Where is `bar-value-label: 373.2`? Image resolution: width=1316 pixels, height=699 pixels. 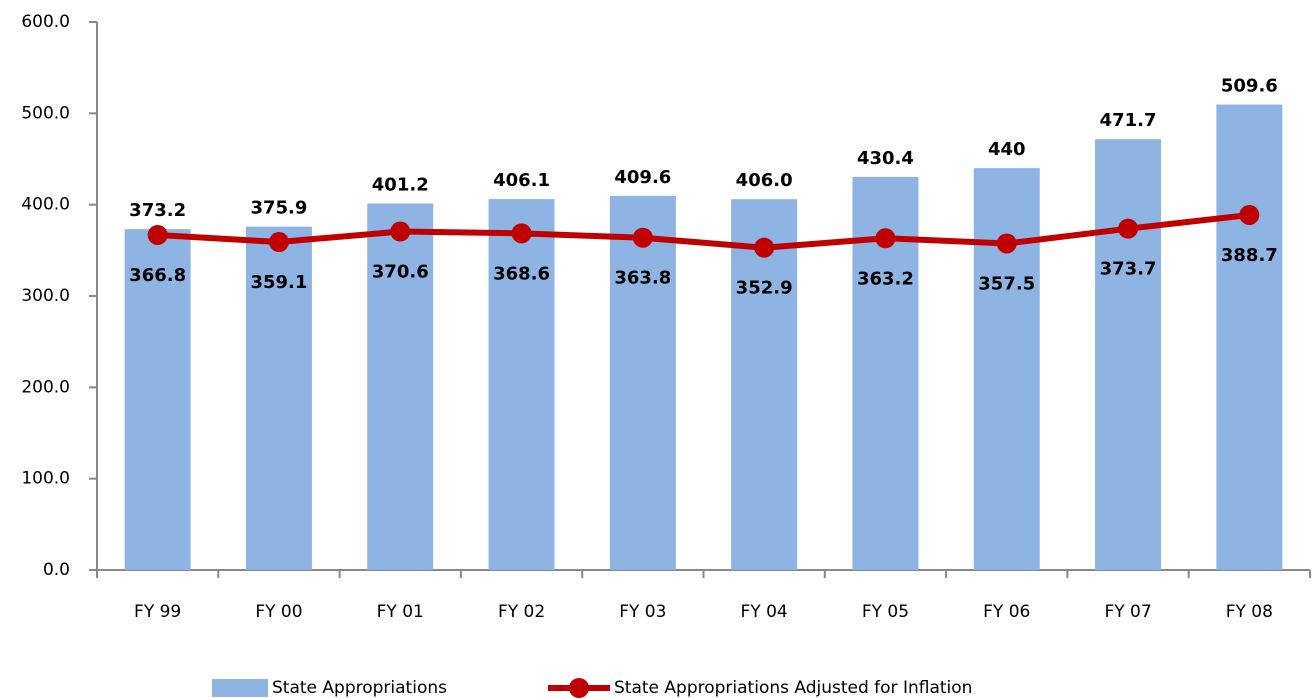 bar-value-label: 373.2 is located at coordinates (157, 210).